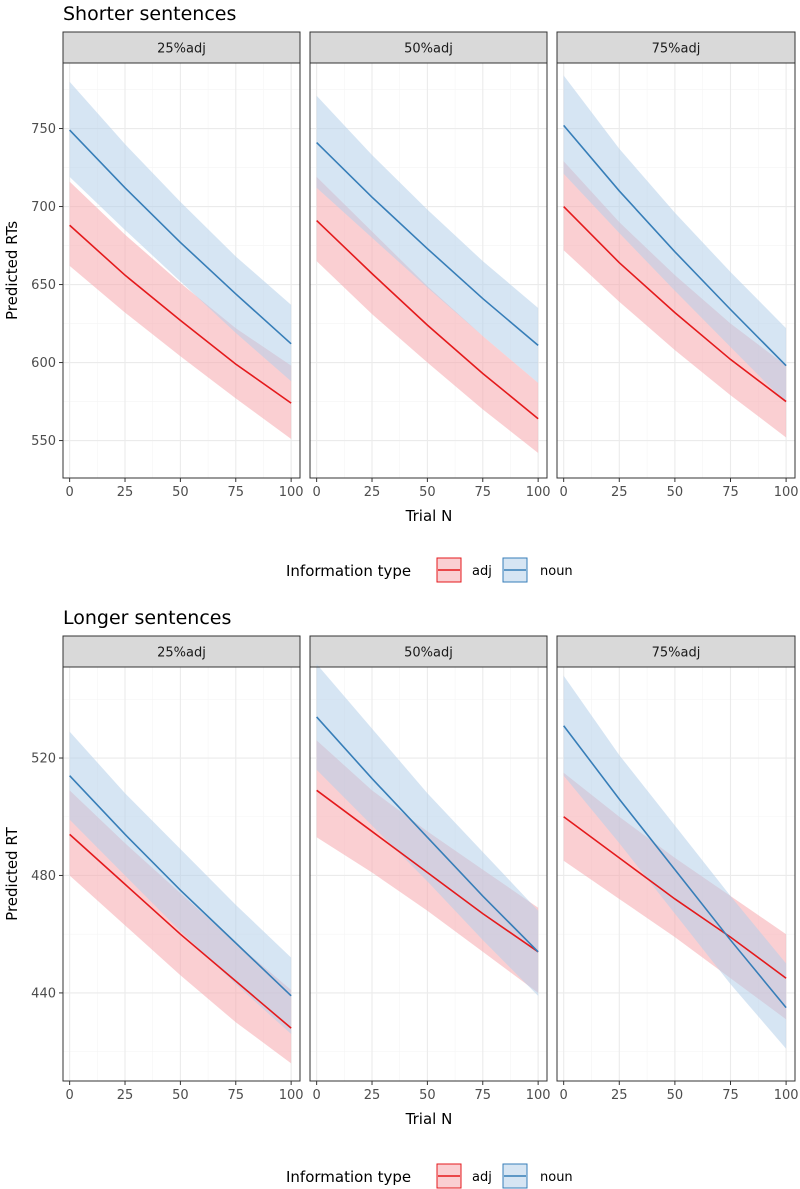 The width and height of the screenshot is (800, 1189). I want to click on y-tick-label: 440, so click(43, 993).